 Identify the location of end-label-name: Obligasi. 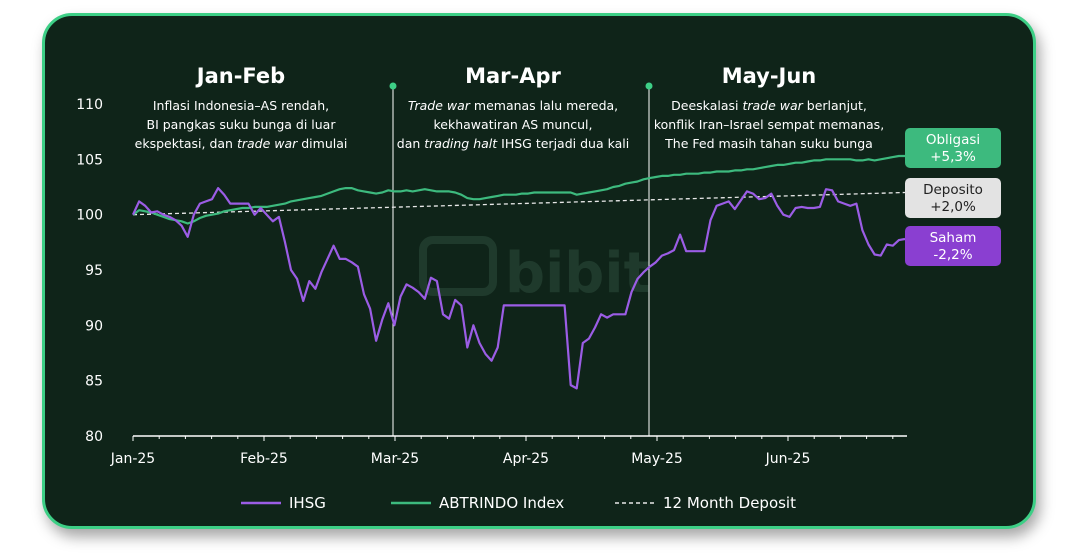
(953, 140).